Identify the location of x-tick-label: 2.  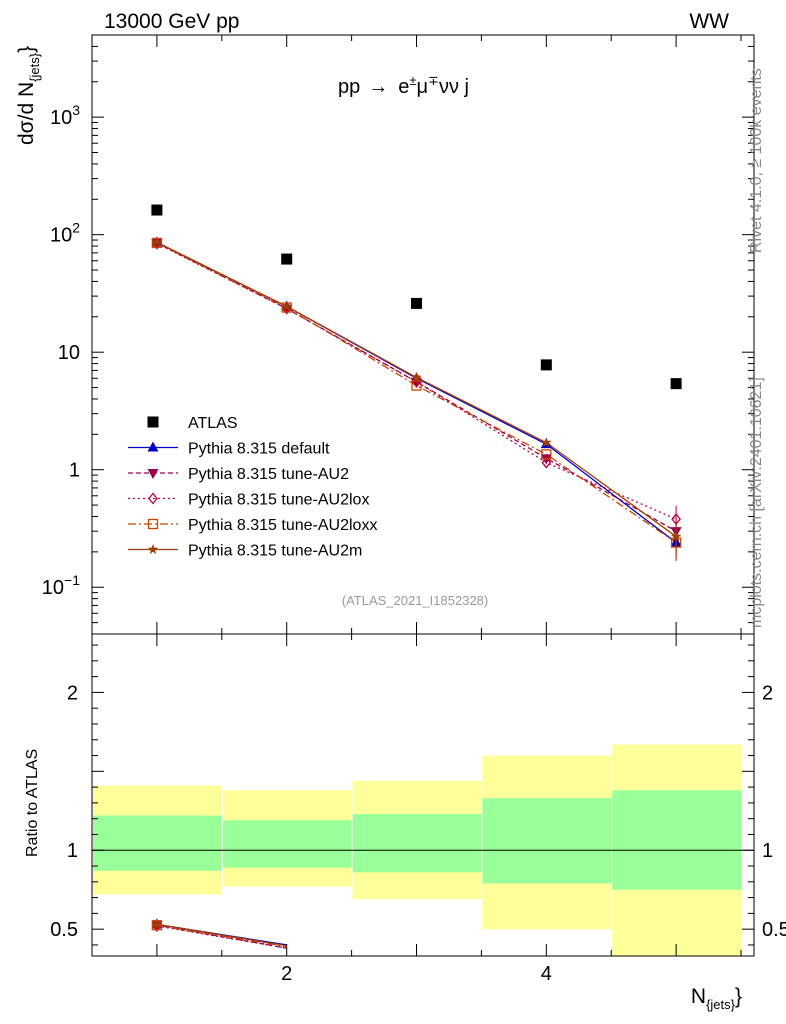
(286, 974).